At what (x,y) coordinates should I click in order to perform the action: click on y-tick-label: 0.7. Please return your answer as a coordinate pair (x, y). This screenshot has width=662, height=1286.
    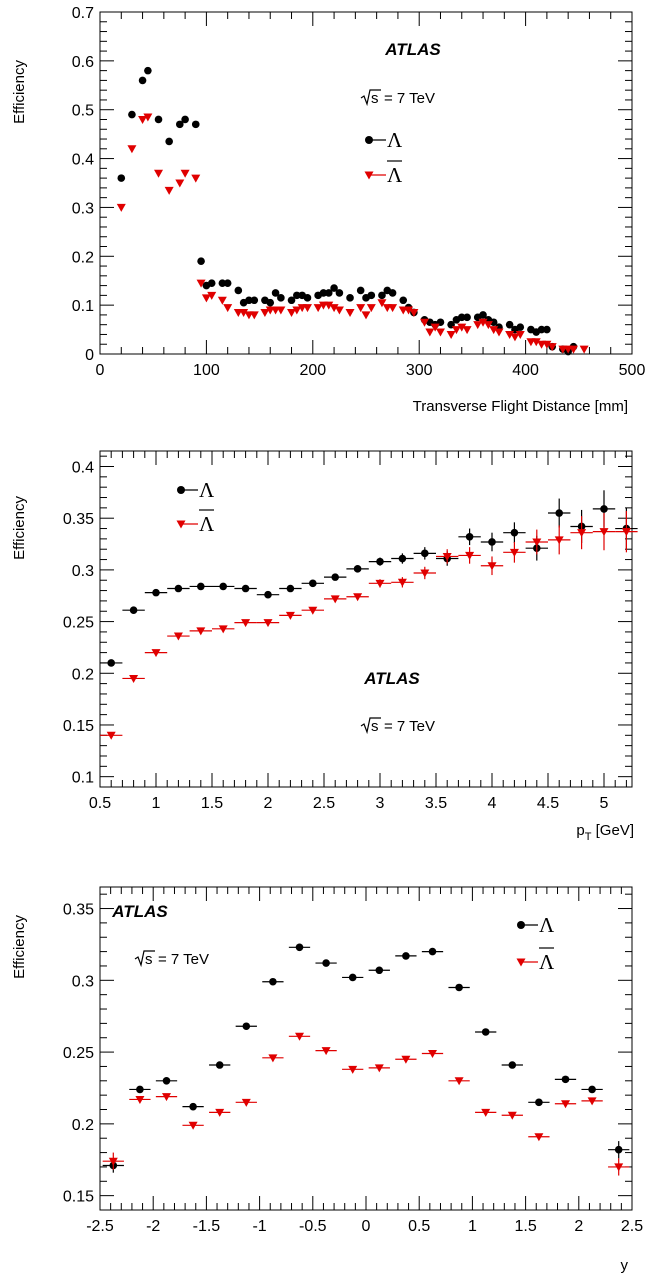
    Looking at the image, I should click on (83, 13).